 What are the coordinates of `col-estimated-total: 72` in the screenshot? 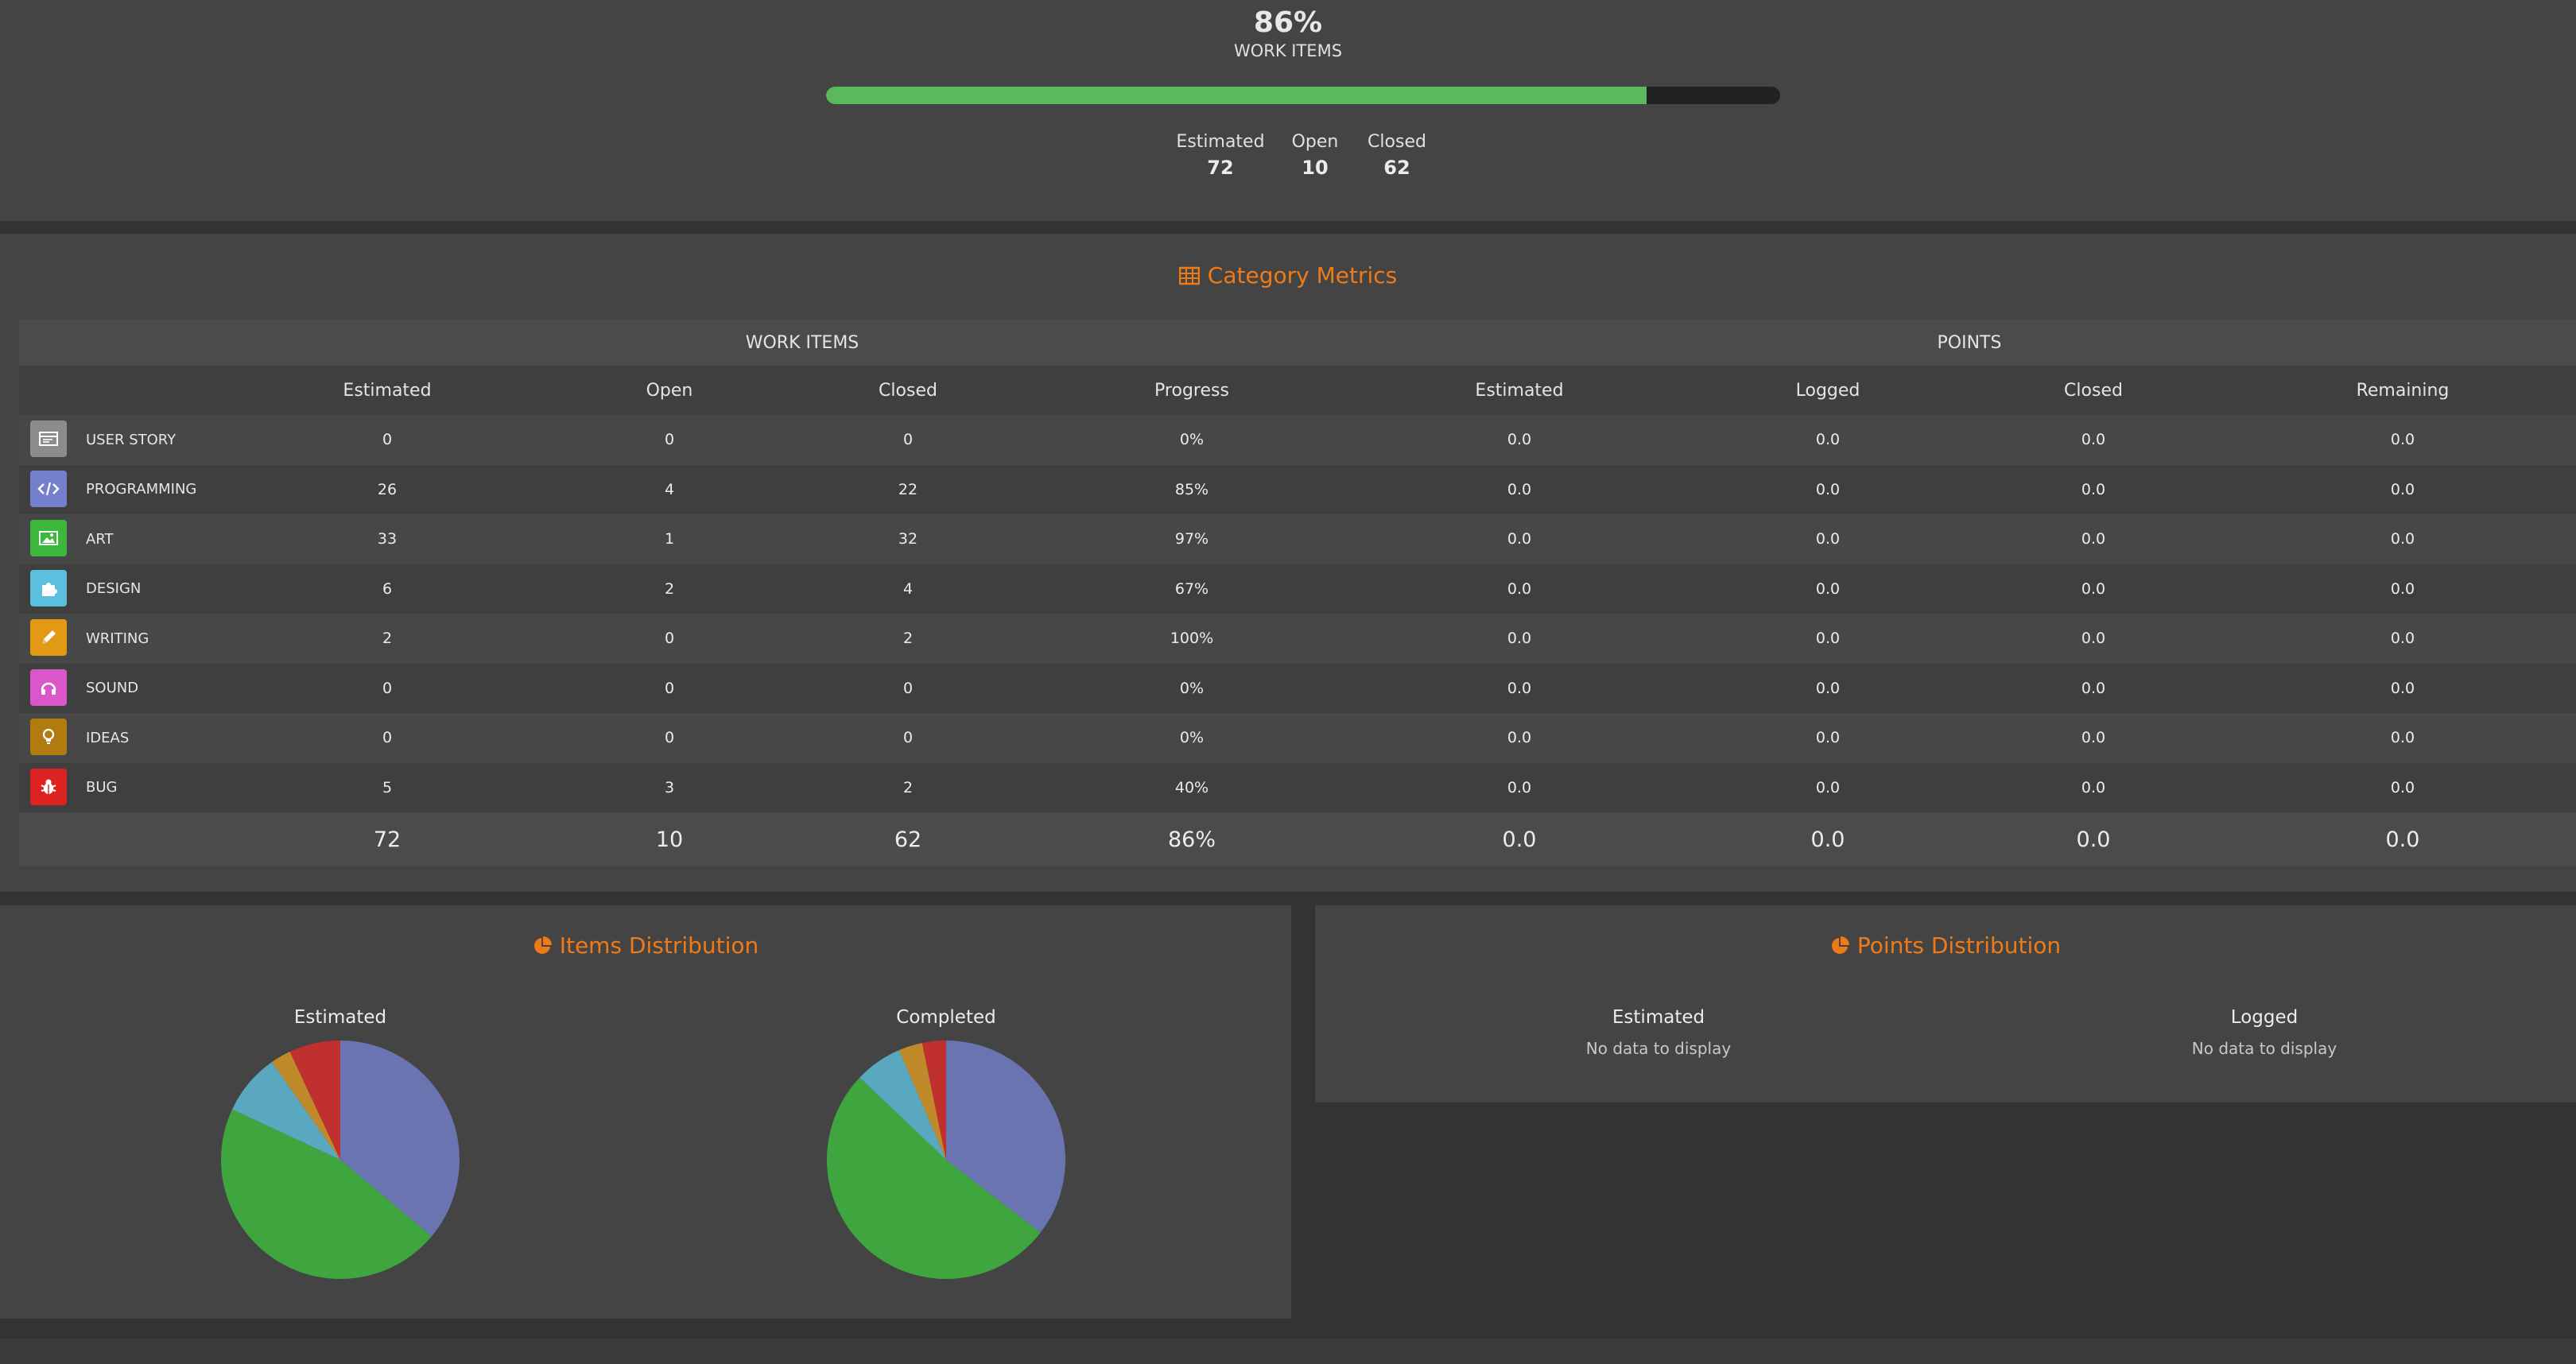 It's located at (387, 839).